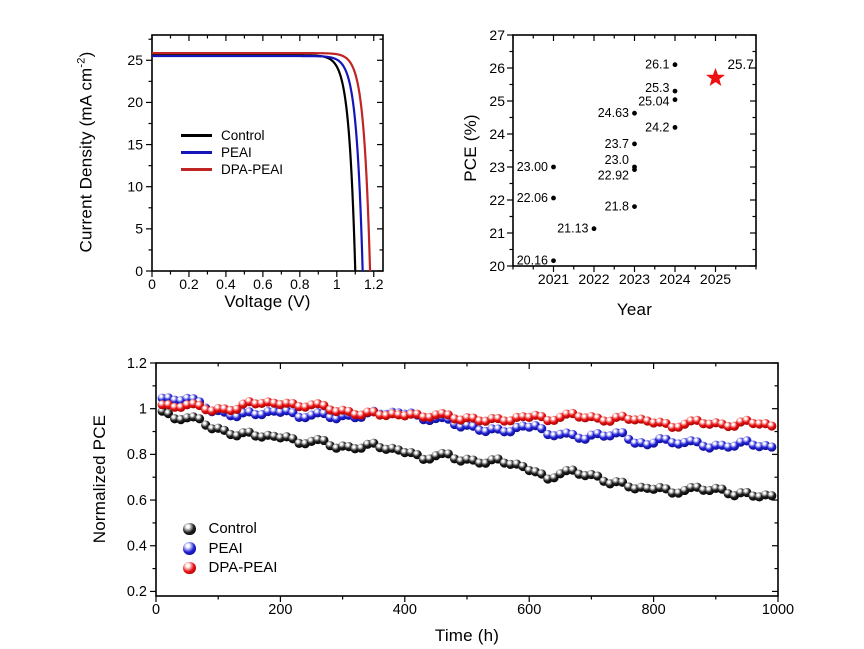 This screenshot has width=864, height=649. I want to click on svg-text: 21.13, so click(572, 229).